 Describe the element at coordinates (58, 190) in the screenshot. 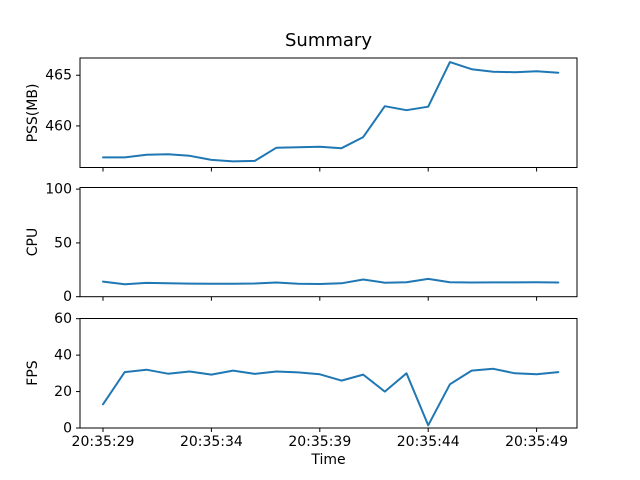

I see `cpu-ytick-label: 100` at that location.